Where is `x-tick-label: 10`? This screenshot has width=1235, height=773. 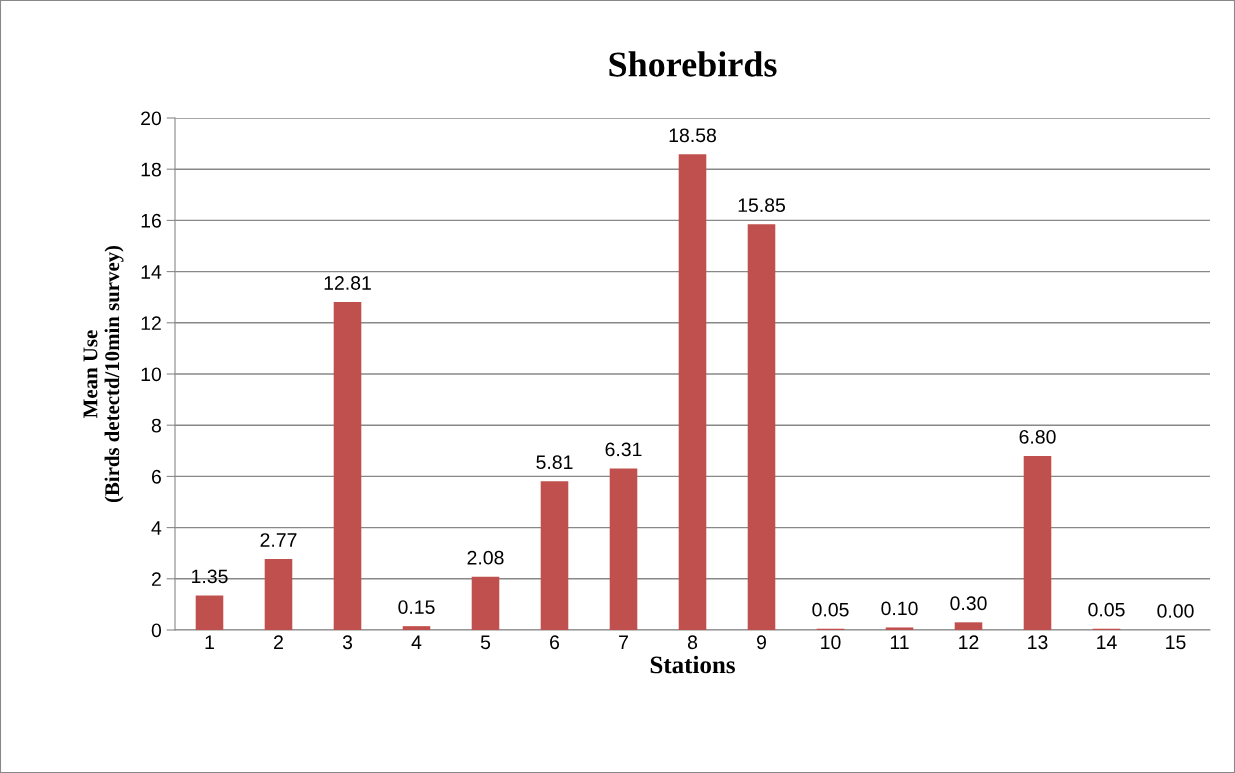 x-tick-label: 10 is located at coordinates (831, 642).